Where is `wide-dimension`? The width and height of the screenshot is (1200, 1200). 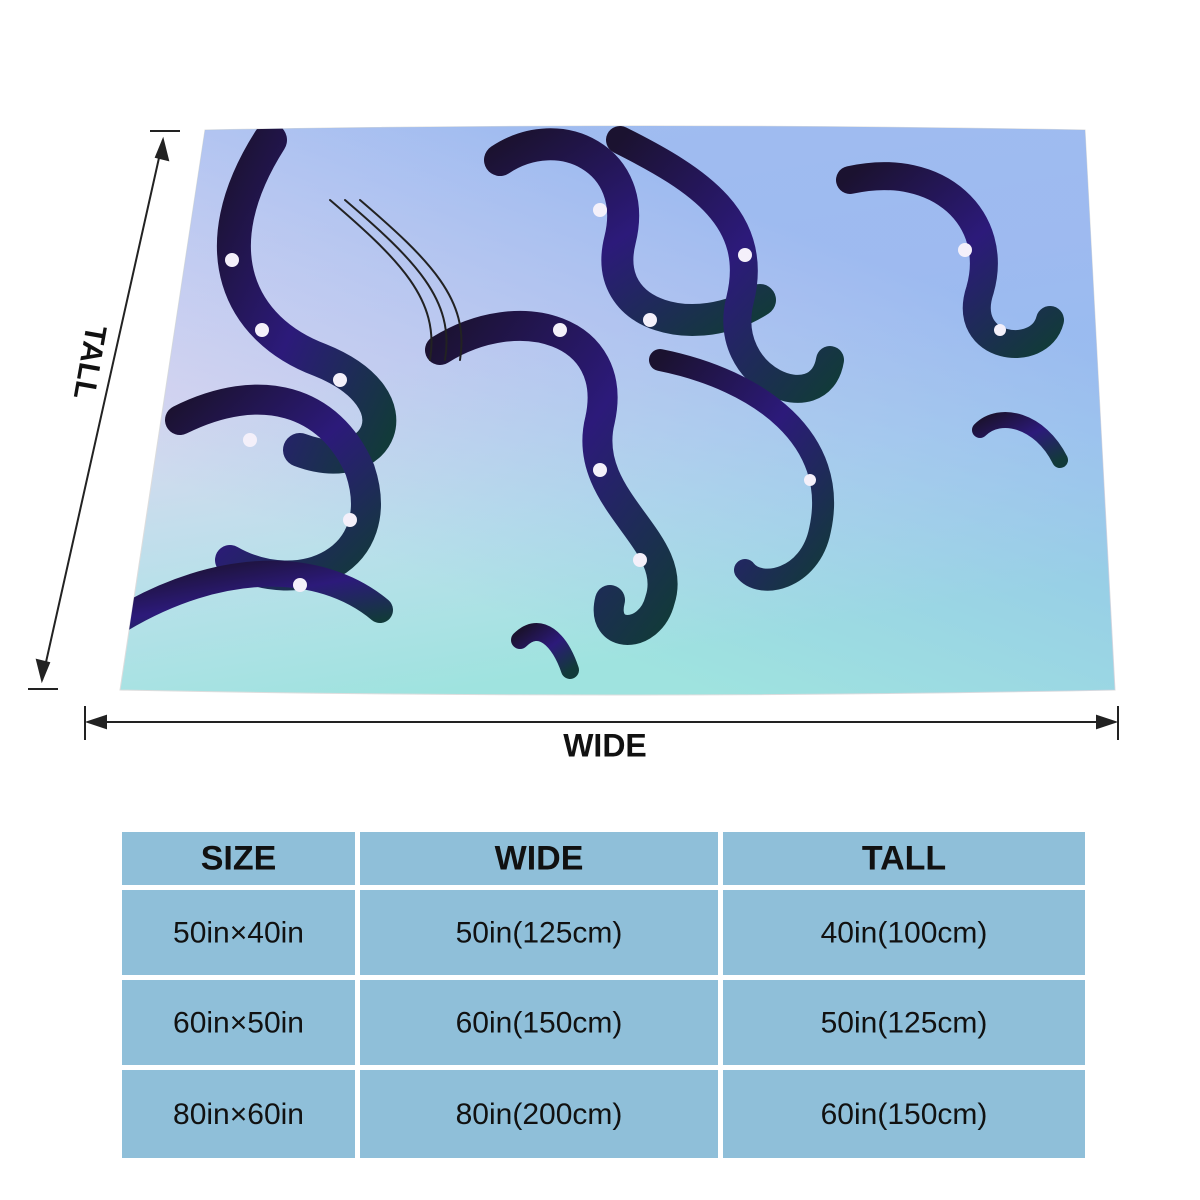
wide-dimension is located at coordinates (601, 723).